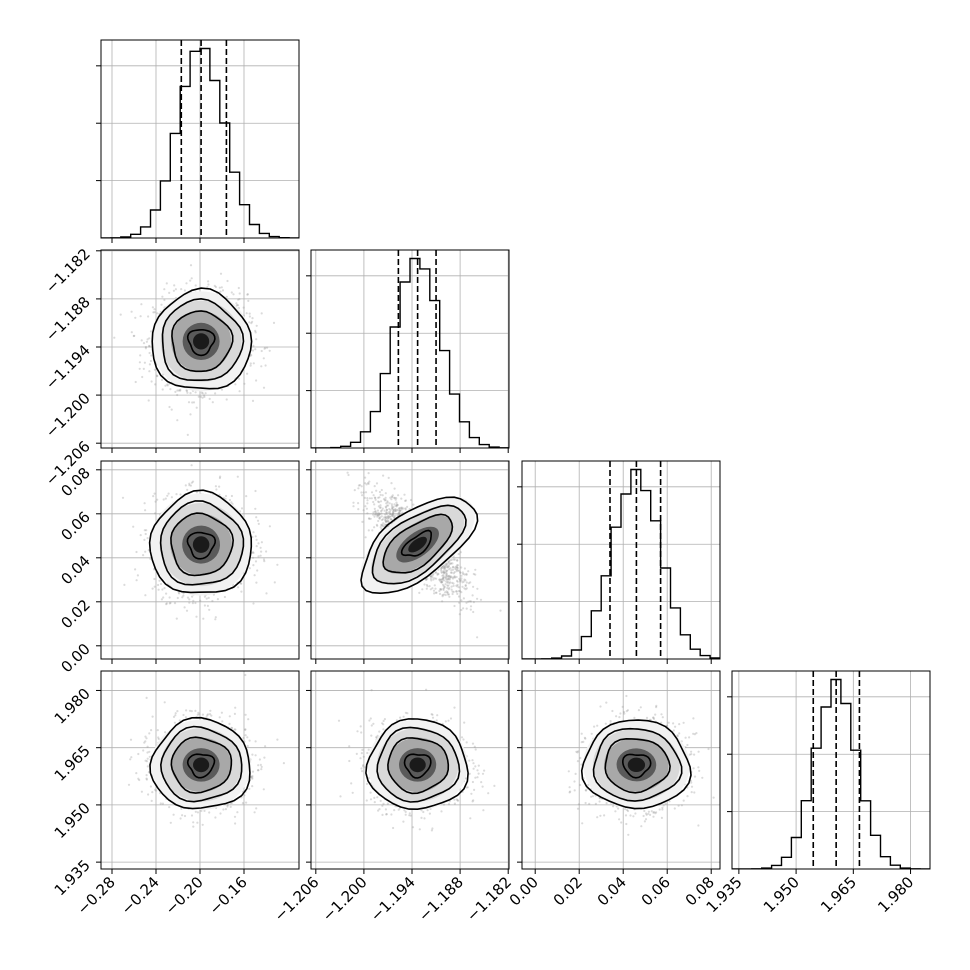 The width and height of the screenshot is (970, 970). What do you see at coordinates (410, 349) in the screenshot?
I see `panel-frame` at bounding box center [410, 349].